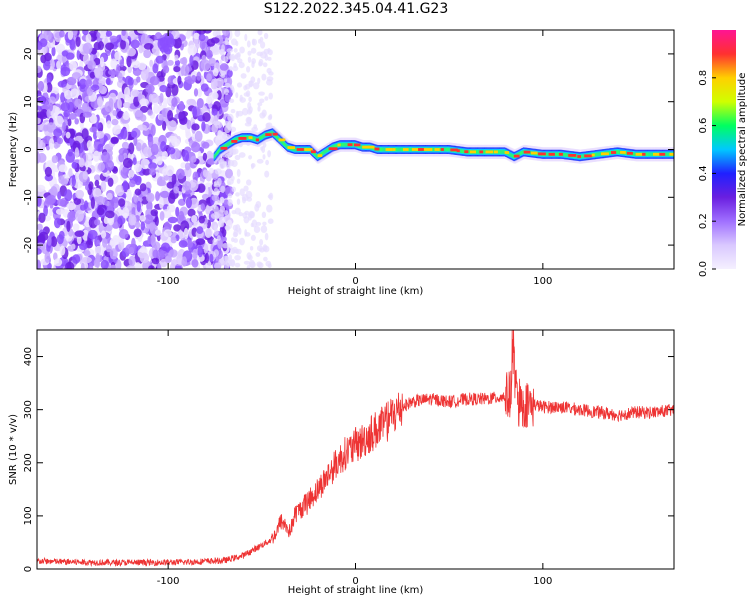 This screenshot has height=600, width=750. What do you see at coordinates (168, 281) in the screenshot?
I see `spectrogram-xtick-label: -100` at bounding box center [168, 281].